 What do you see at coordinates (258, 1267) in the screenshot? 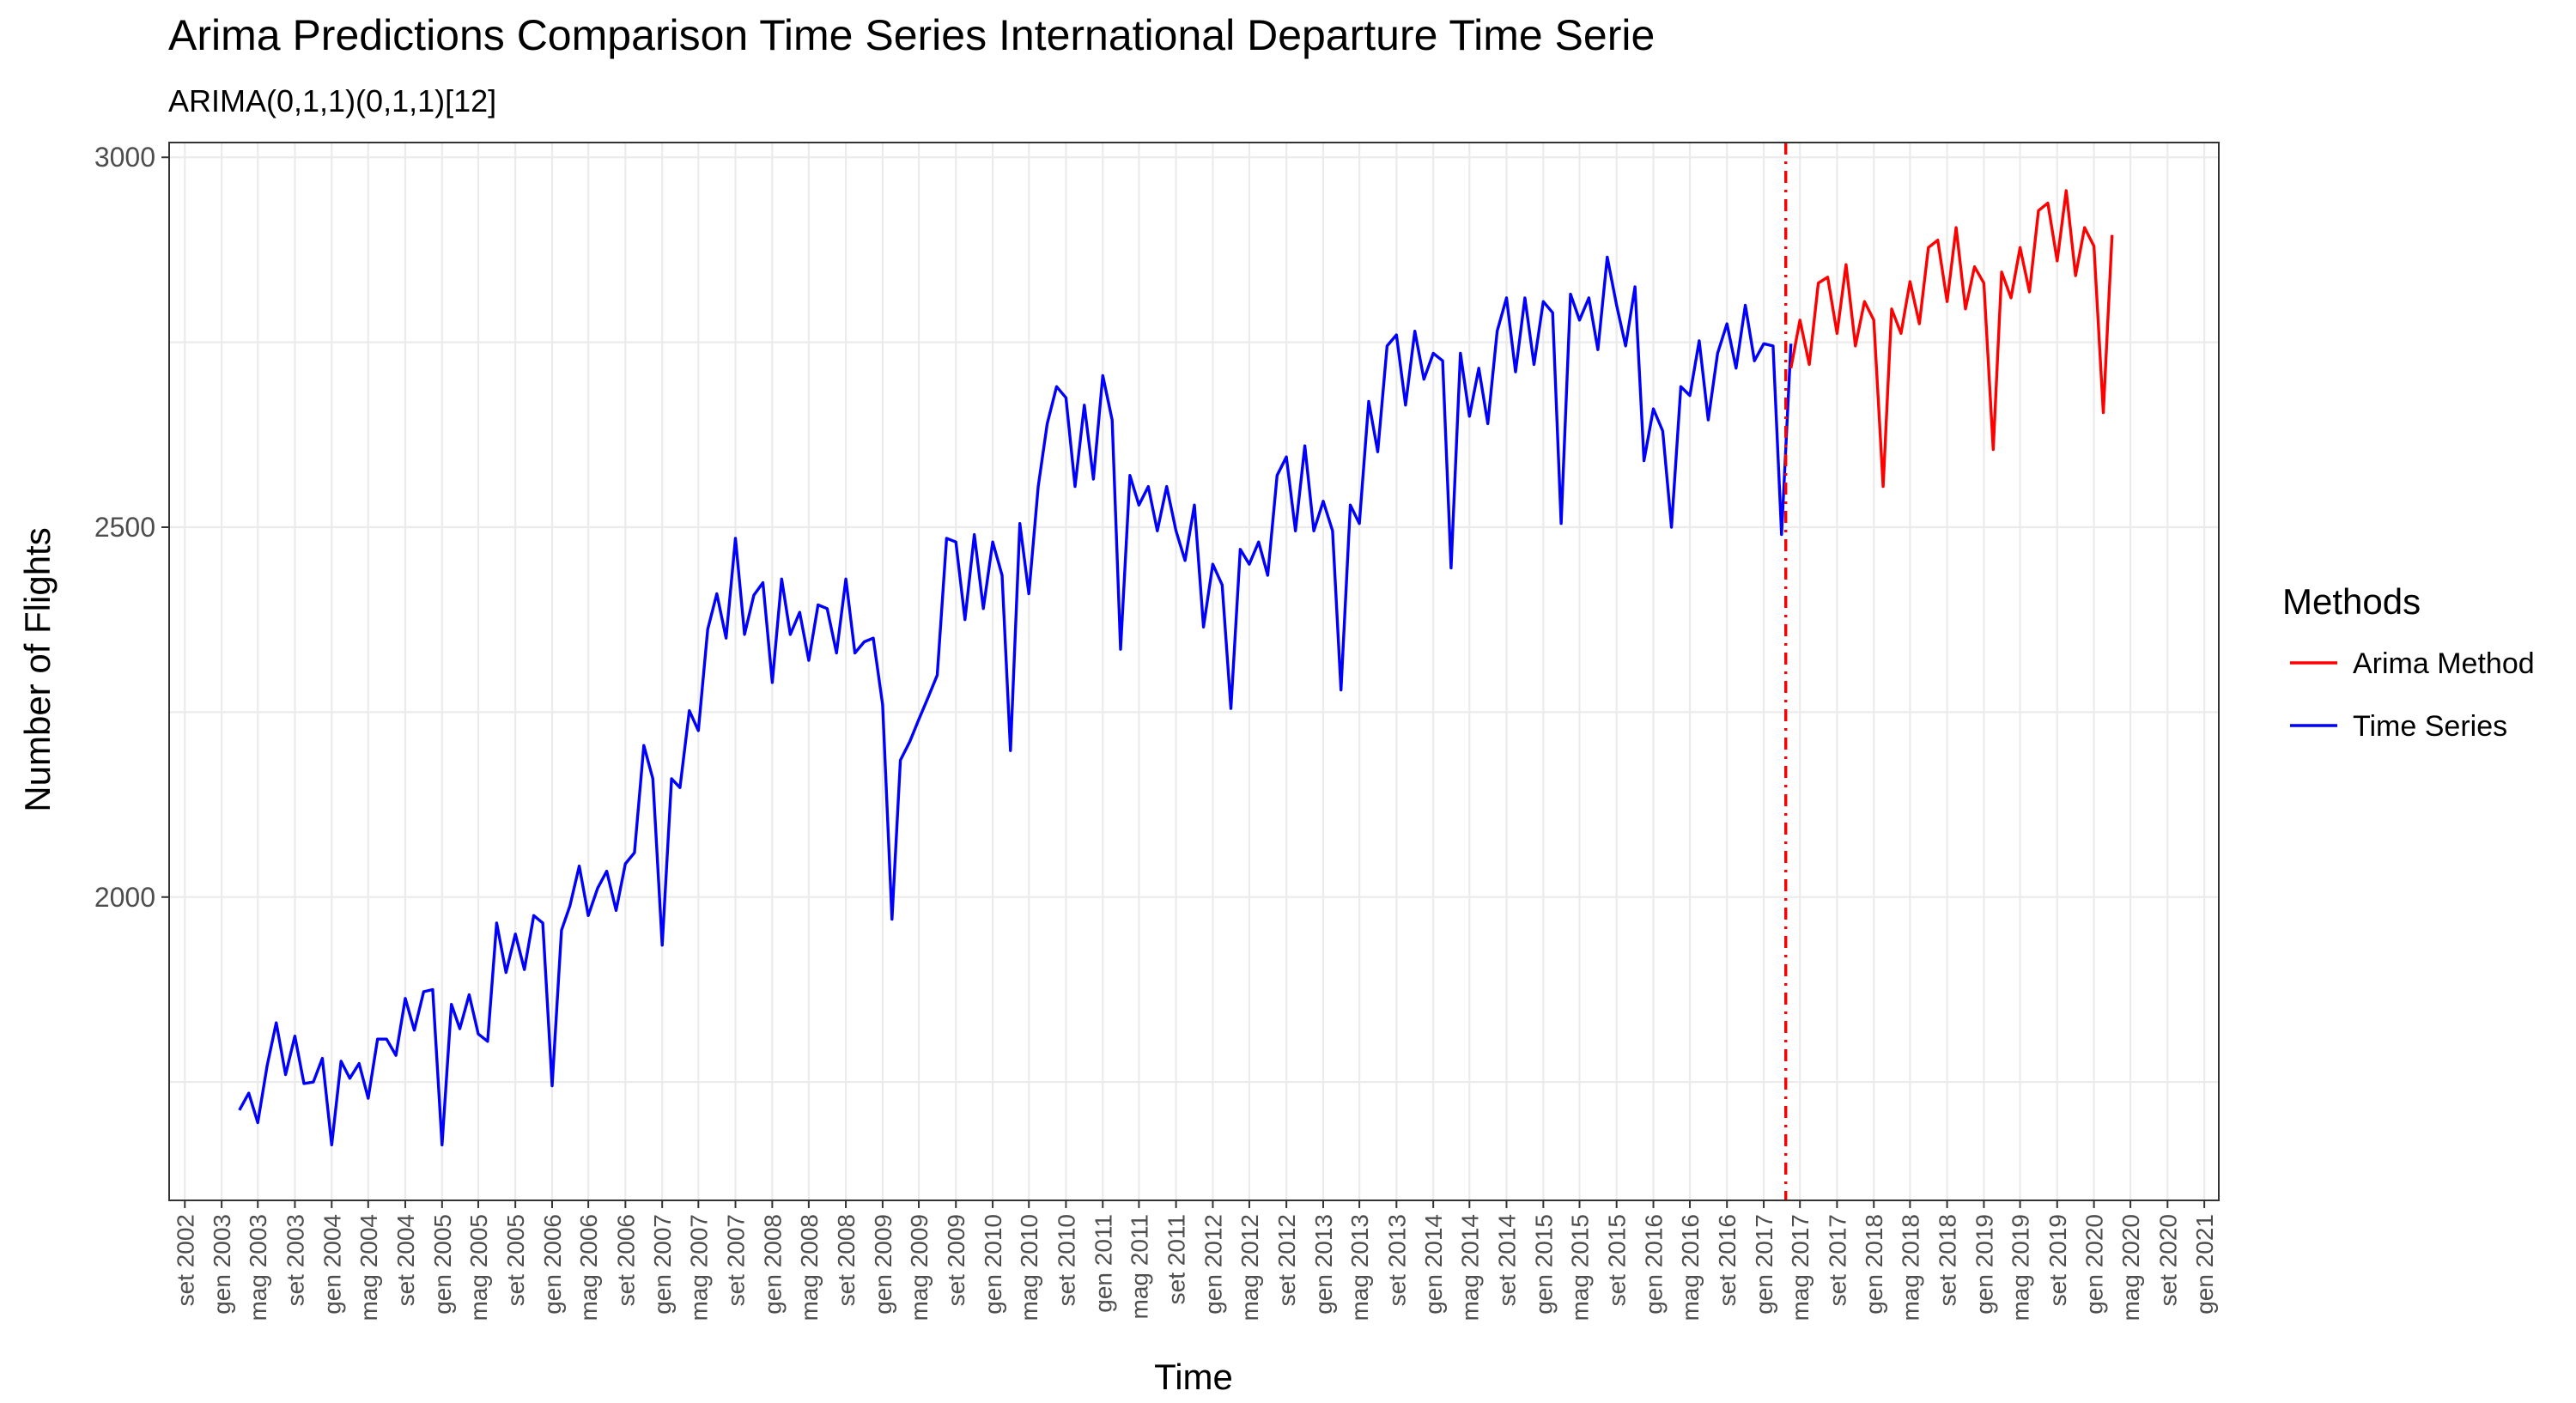
I see `x-tick-label: mag 2003` at bounding box center [258, 1267].